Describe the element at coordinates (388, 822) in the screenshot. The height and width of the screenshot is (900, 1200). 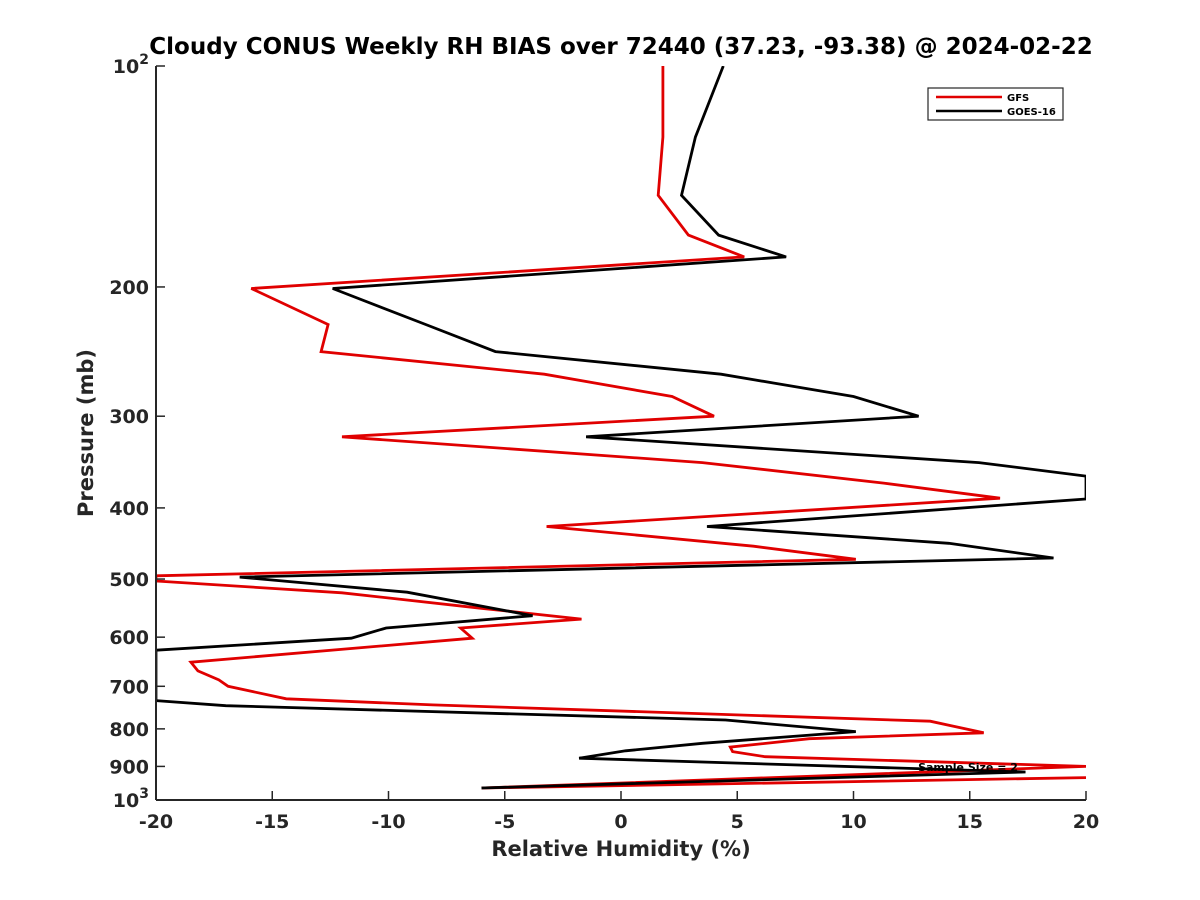
I see `x-tick-label: -10` at that location.